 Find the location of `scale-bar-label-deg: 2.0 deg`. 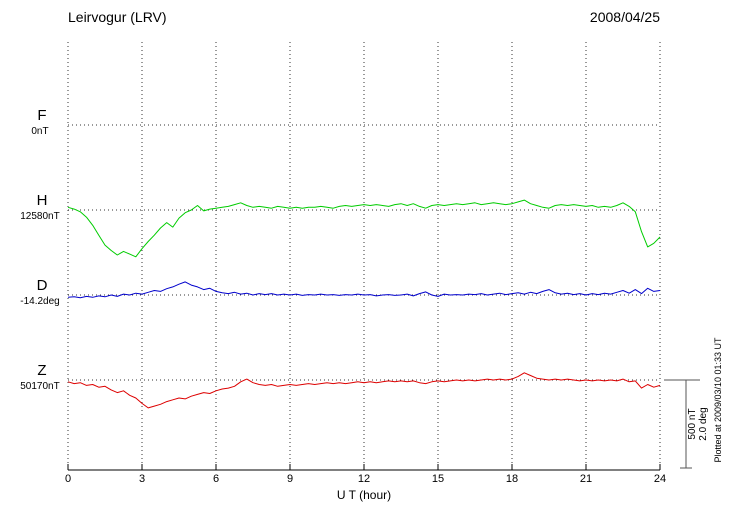

scale-bar-label-deg: 2.0 deg is located at coordinates (703, 423).